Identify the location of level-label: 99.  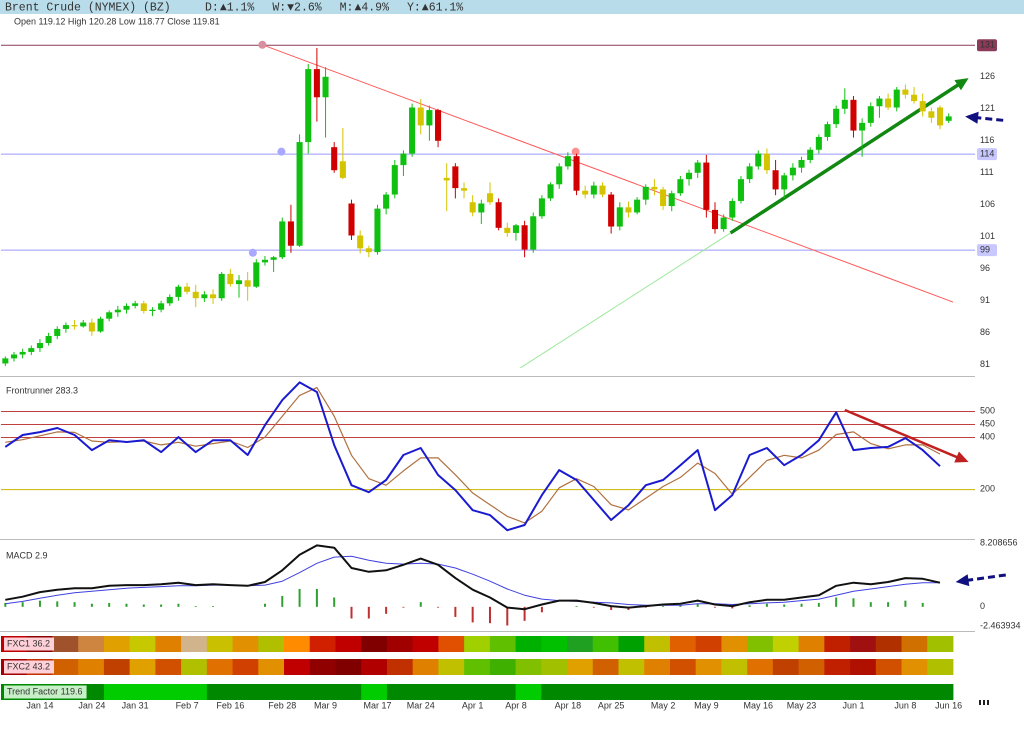
(985, 249).